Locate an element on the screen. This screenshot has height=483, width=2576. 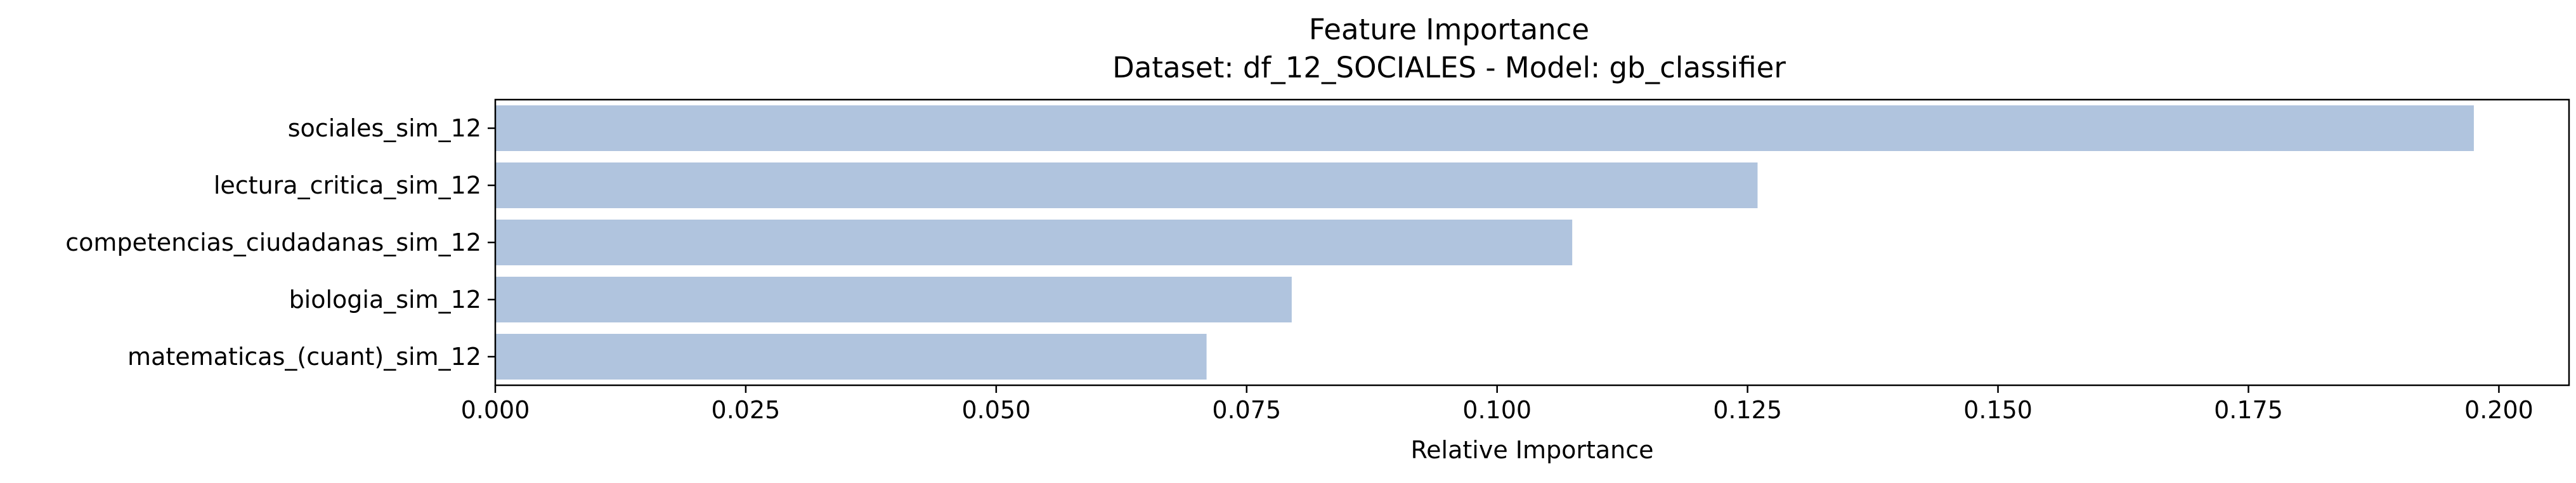
x-tick-label: 0.175 is located at coordinates (2248, 410).